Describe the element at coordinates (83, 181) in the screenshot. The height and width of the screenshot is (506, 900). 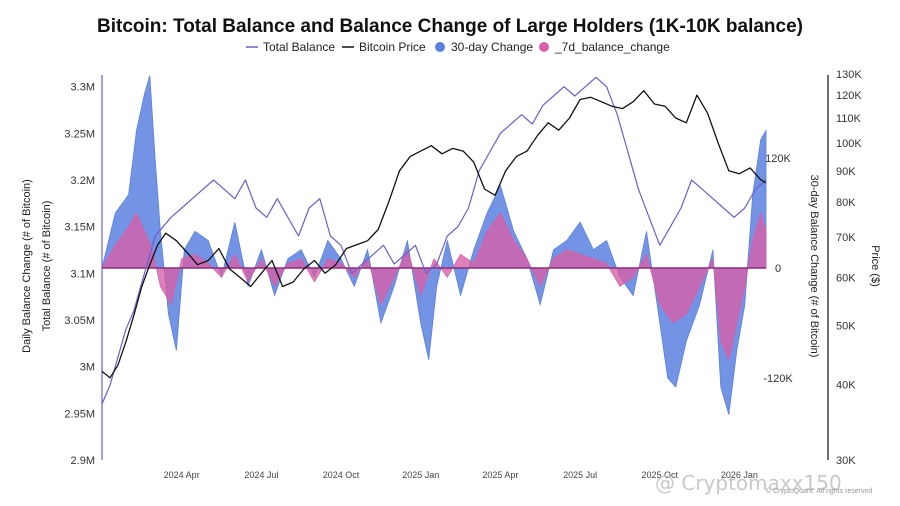
I see `left-tick-label: 3.2M` at that location.